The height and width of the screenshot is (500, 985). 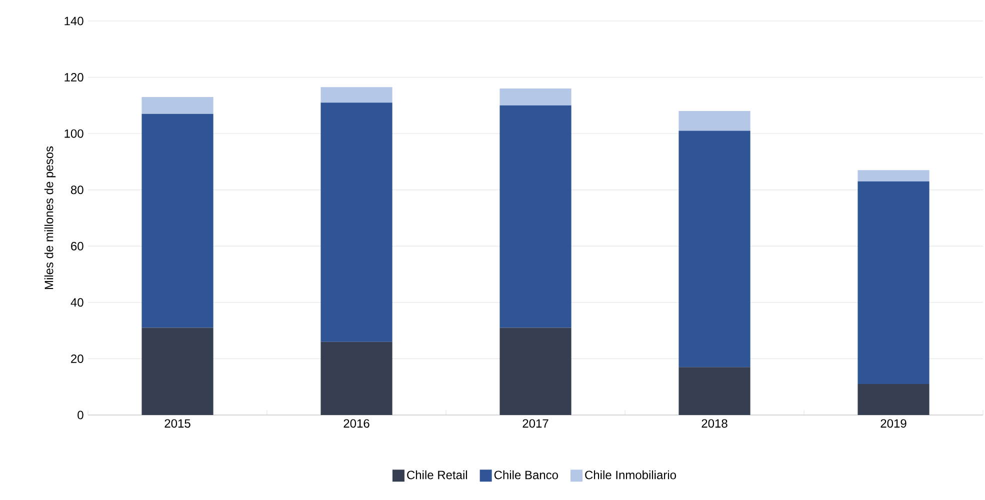 What do you see at coordinates (715, 423) in the screenshot?
I see `x-tick-label: 2018` at bounding box center [715, 423].